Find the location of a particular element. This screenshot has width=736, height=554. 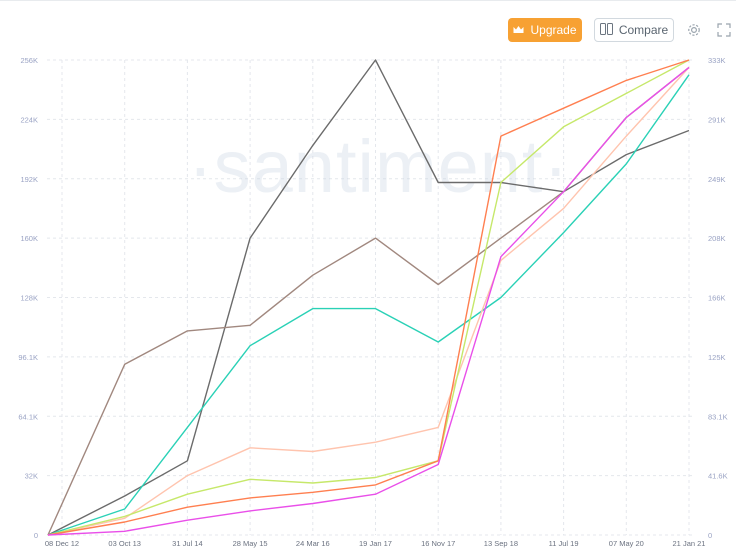

upgrade-label: Upgrade is located at coordinates (553, 30).